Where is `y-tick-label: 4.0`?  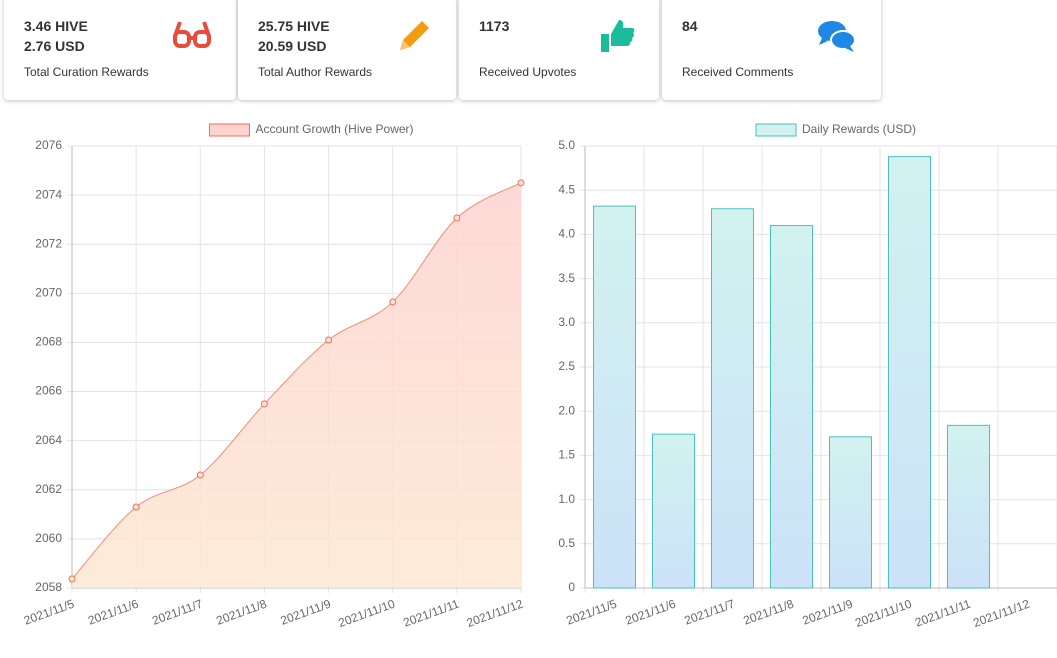 y-tick-label: 4.0 is located at coordinates (566, 234).